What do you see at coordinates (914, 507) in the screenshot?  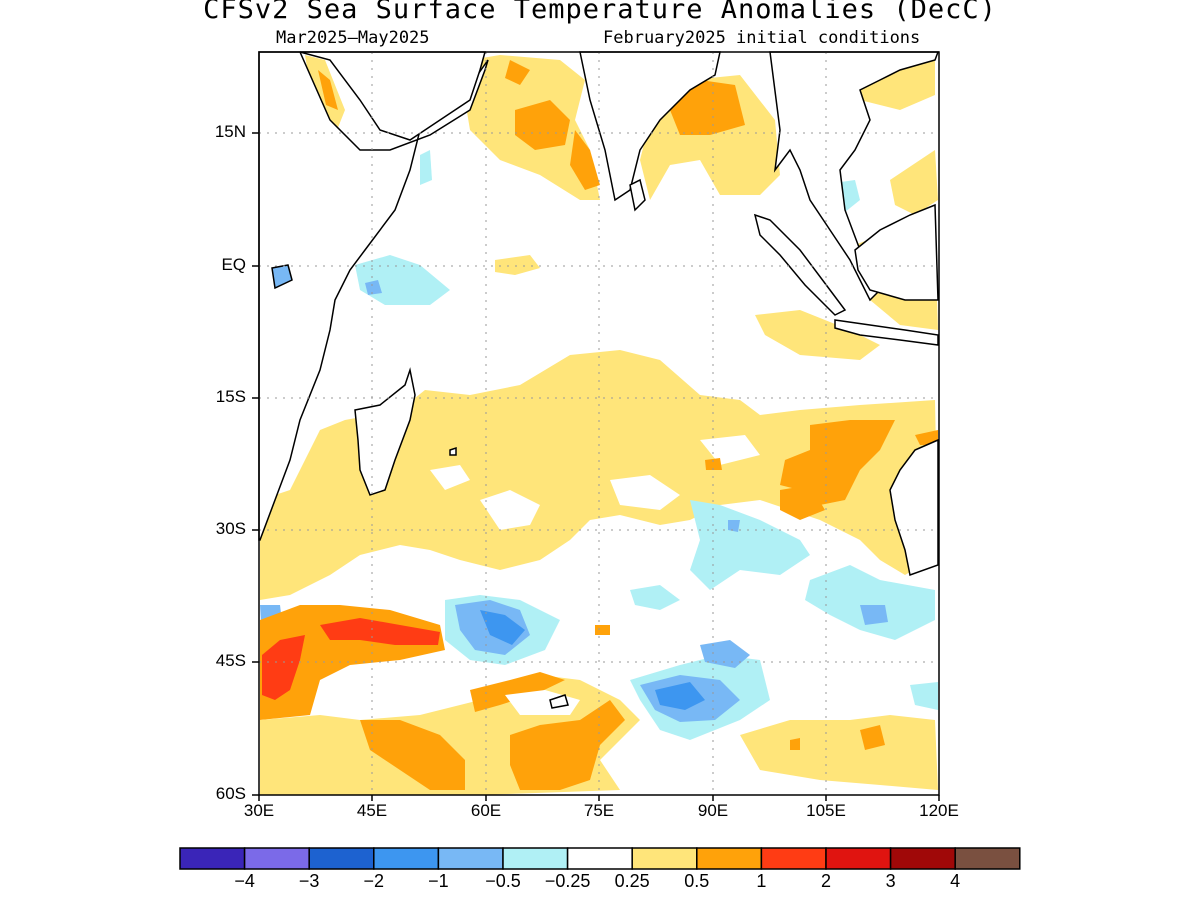 I see `australia-coastline` at bounding box center [914, 507].